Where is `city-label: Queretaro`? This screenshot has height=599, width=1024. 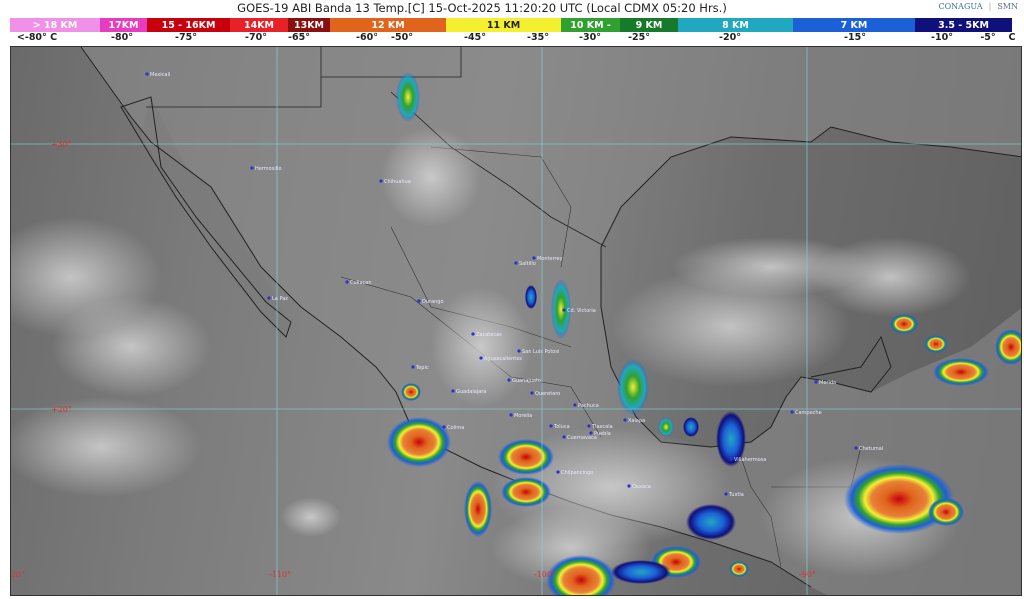
city-label: Queretaro is located at coordinates (547, 394).